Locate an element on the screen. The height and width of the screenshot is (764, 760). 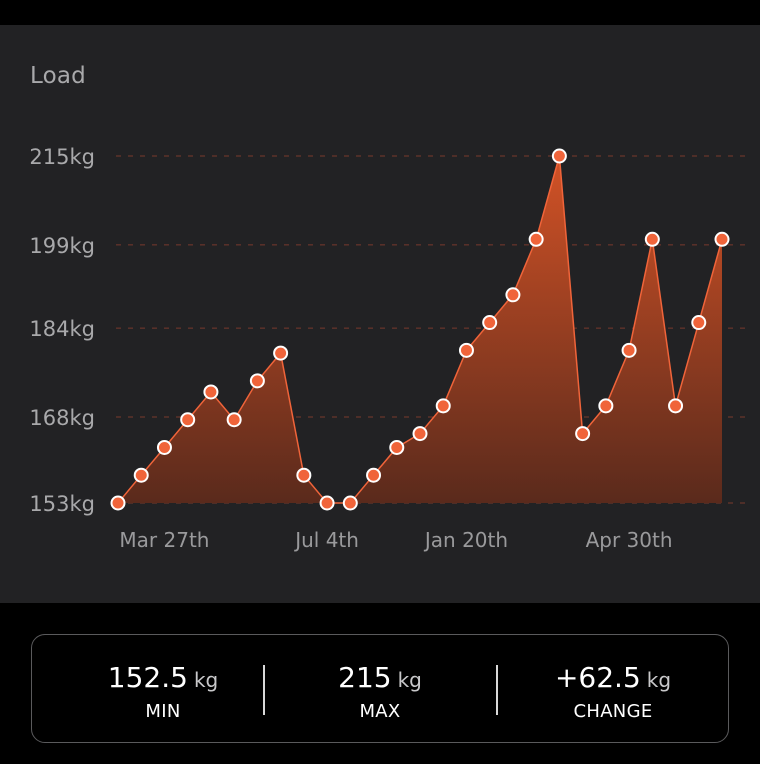
stat-max-value: 215 is located at coordinates (365, 677).